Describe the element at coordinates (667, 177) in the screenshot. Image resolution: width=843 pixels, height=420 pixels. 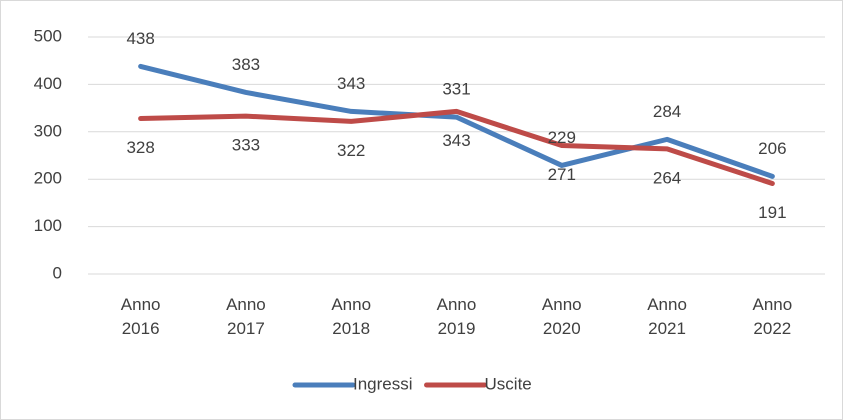
I see `data-label: 264` at that location.